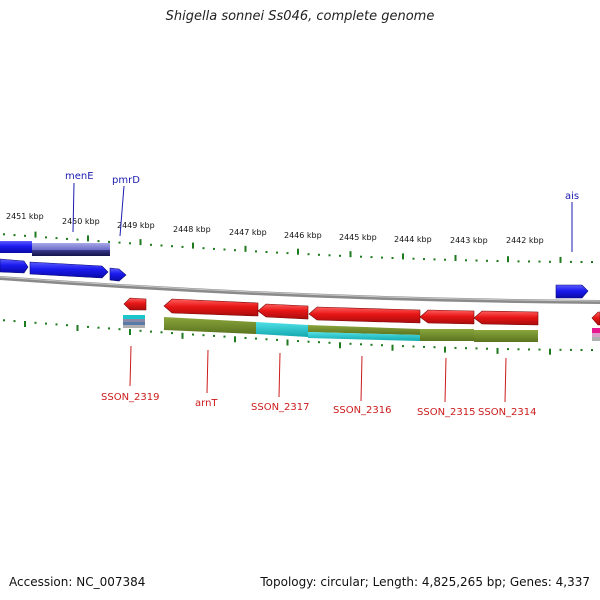 This screenshot has height=600, width=600. Describe the element at coordinates (318, 374) in the screenshot. I see `reverse-callouts` at that location.